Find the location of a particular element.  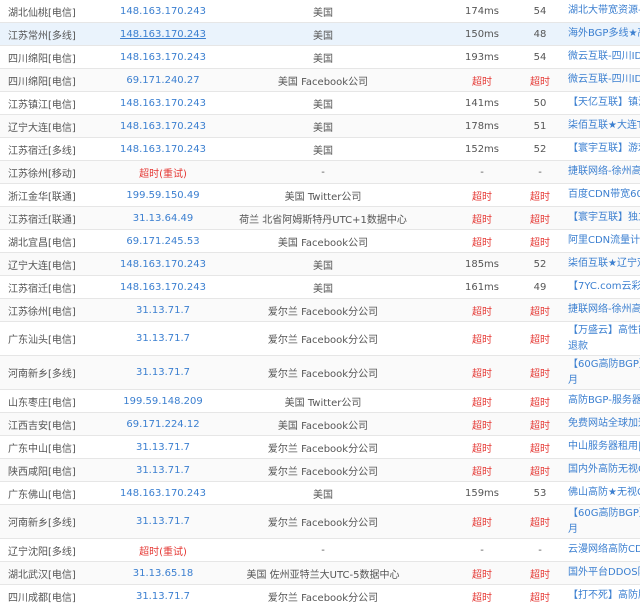

location: 江苏宿迁[多线] is located at coordinates (42, 151).